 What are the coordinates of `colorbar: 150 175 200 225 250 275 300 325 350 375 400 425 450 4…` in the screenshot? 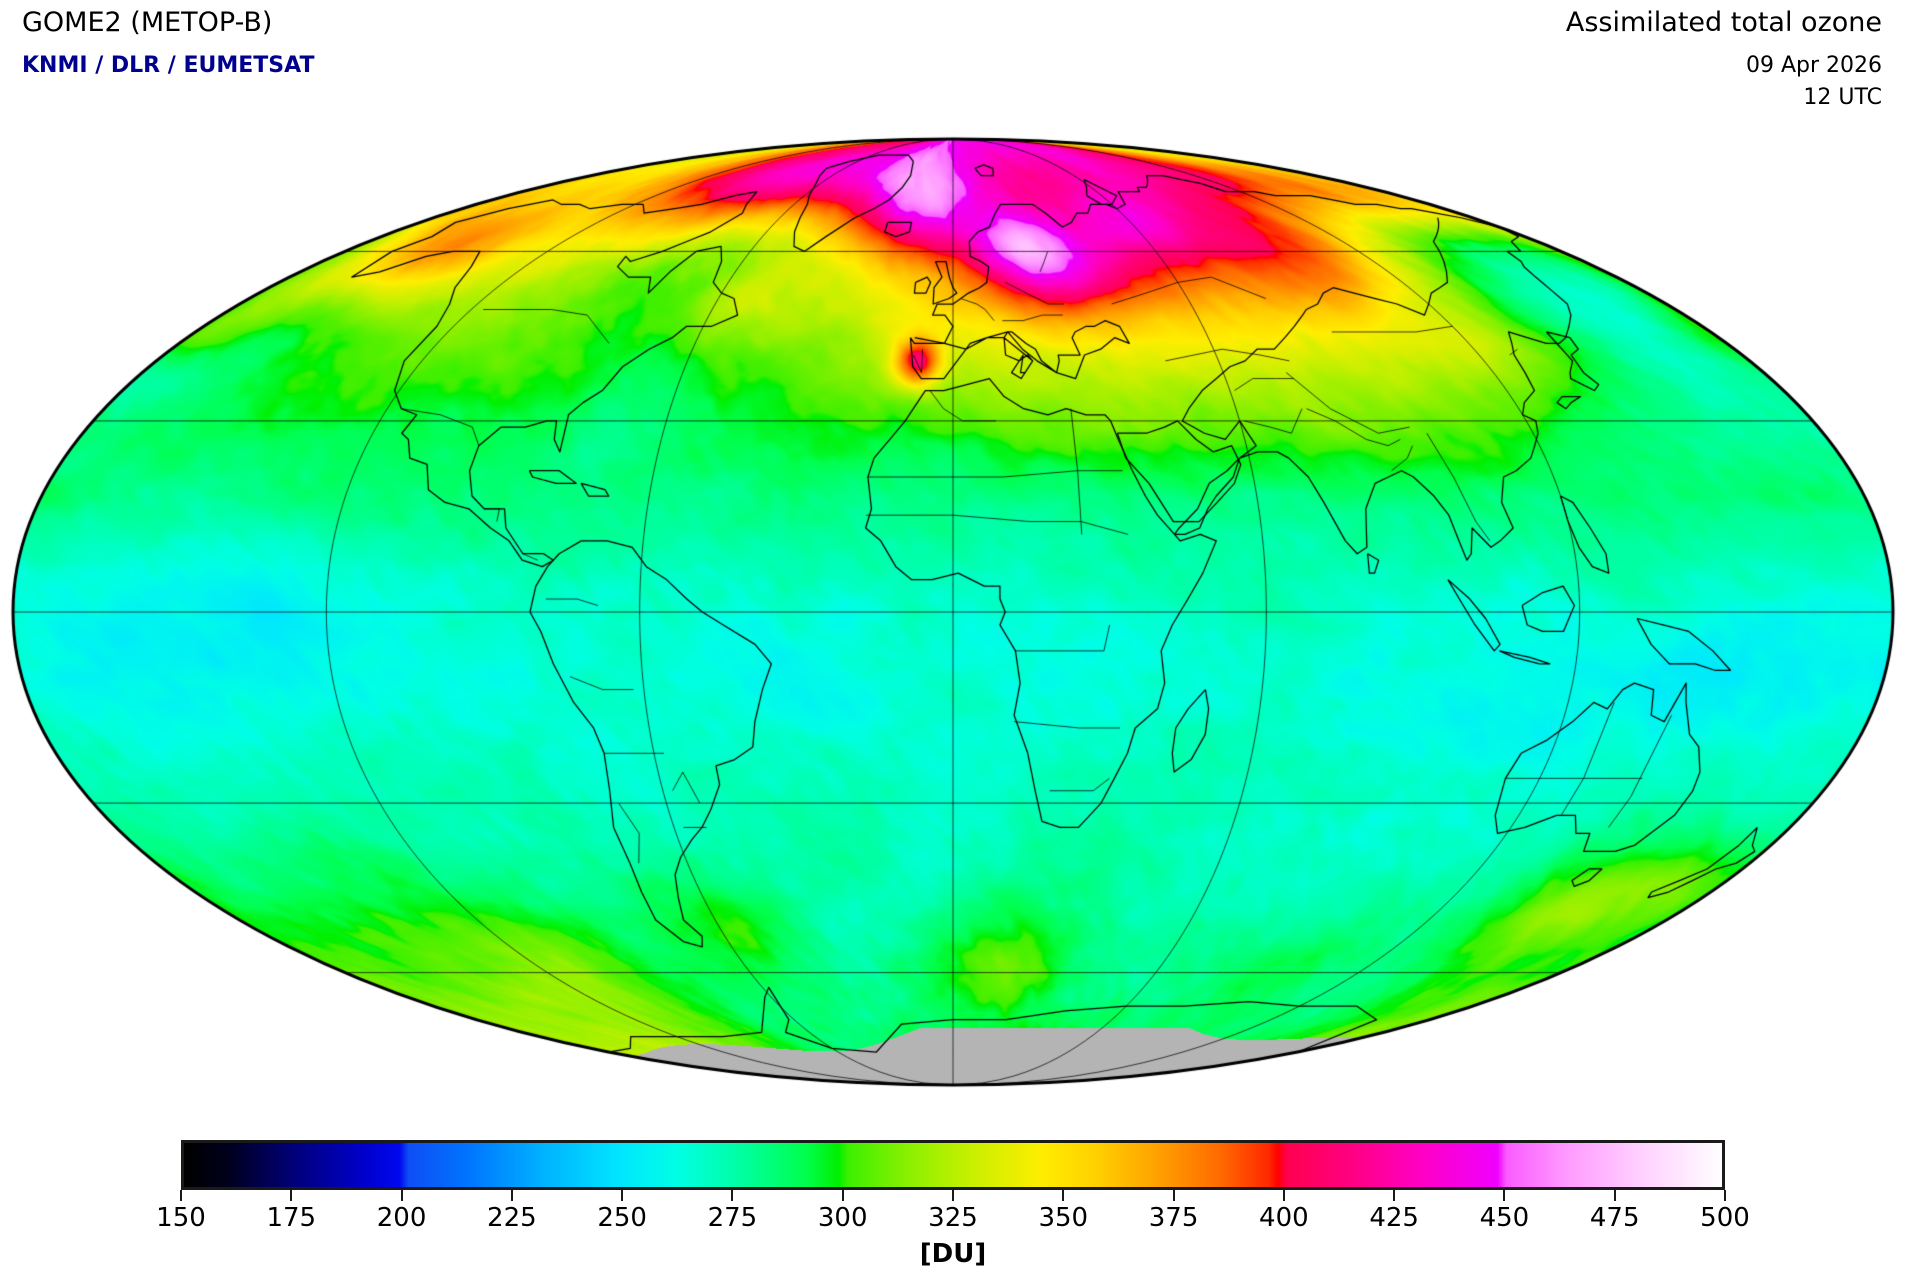 It's located at (953, 1196).